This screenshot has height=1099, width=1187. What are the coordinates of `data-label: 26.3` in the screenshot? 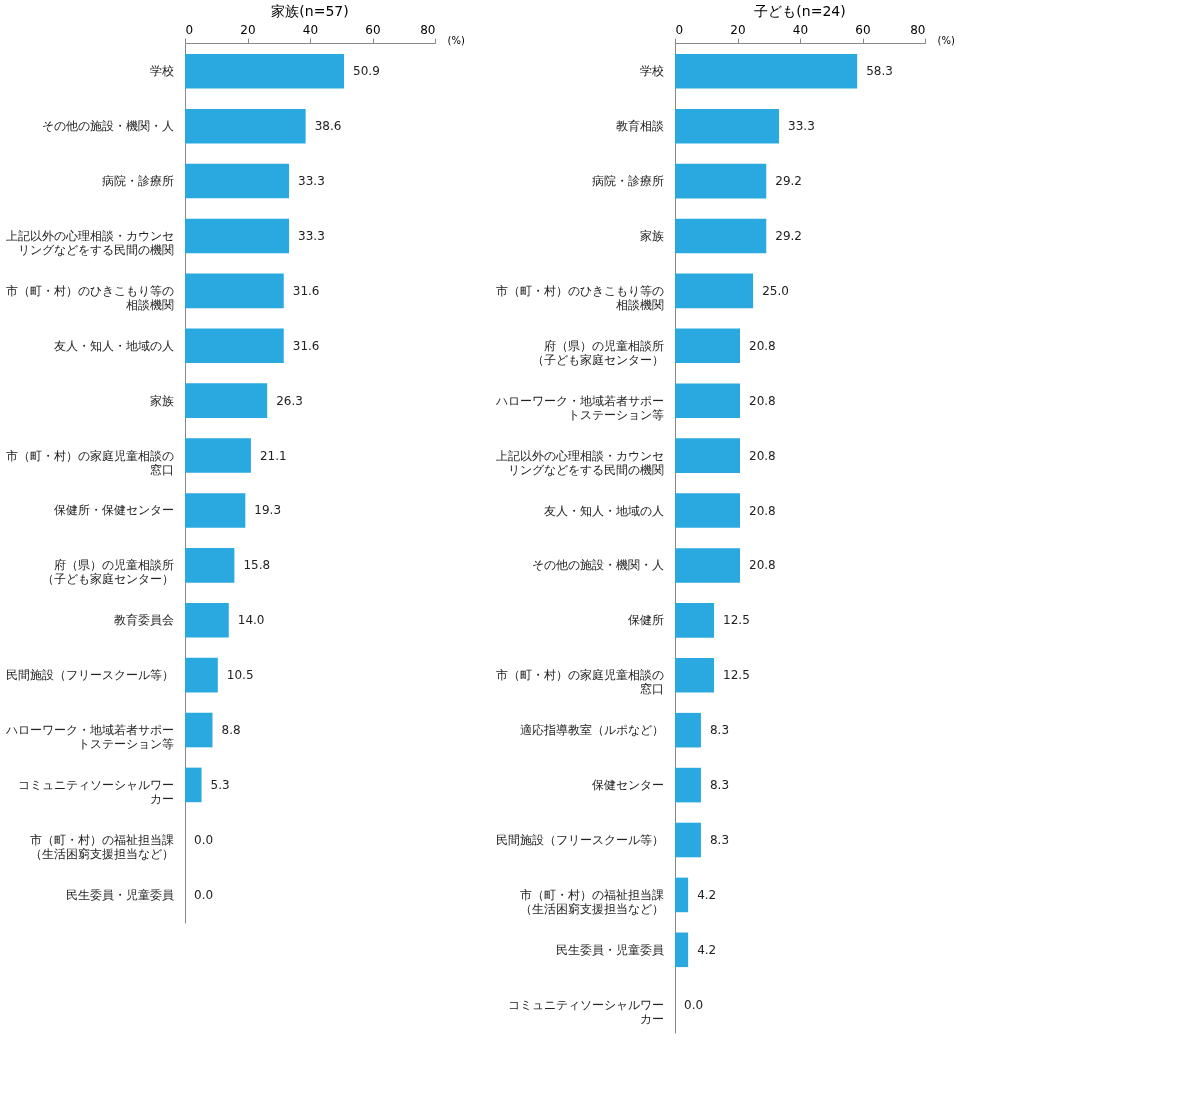 It's located at (289, 400).